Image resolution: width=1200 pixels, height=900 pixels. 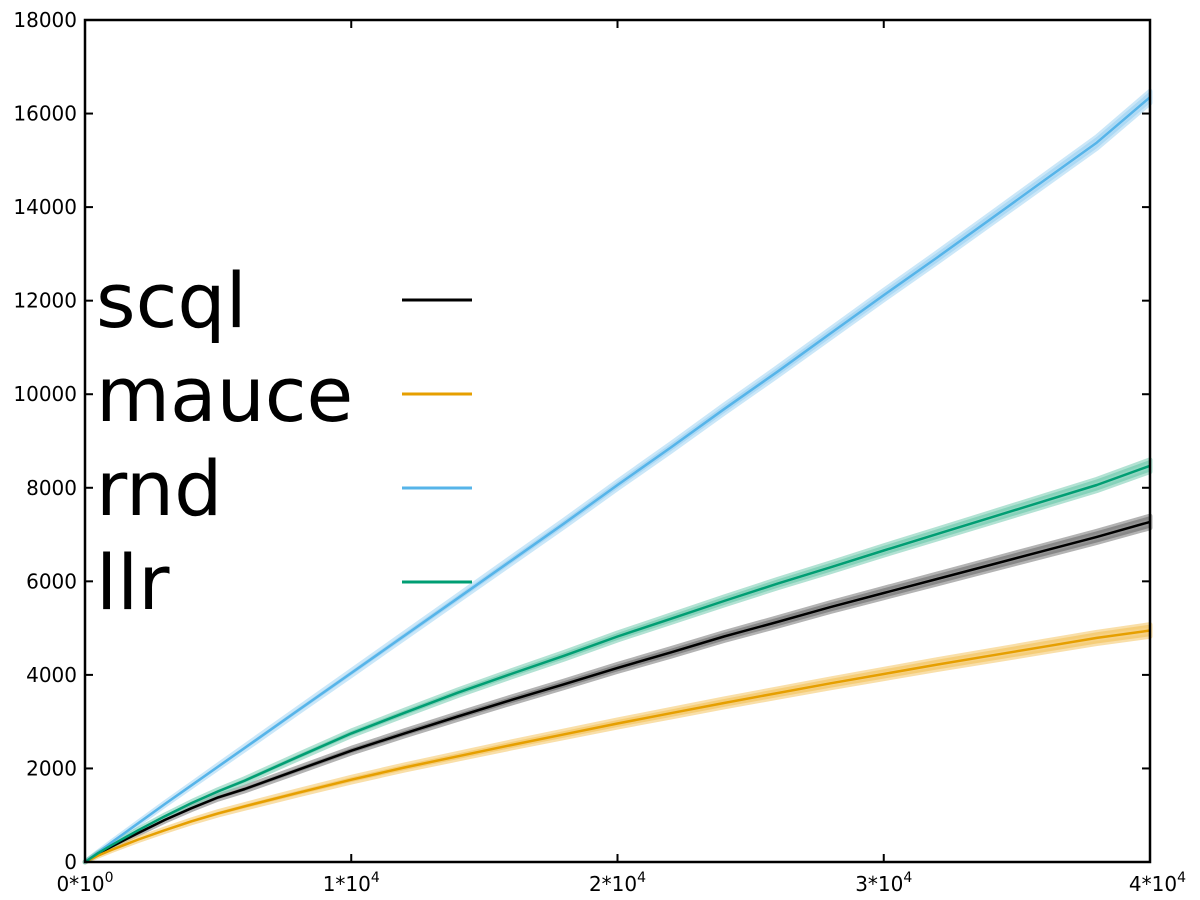 What do you see at coordinates (51, 768) in the screenshot?
I see `y-tick-label: 2000` at bounding box center [51, 768].